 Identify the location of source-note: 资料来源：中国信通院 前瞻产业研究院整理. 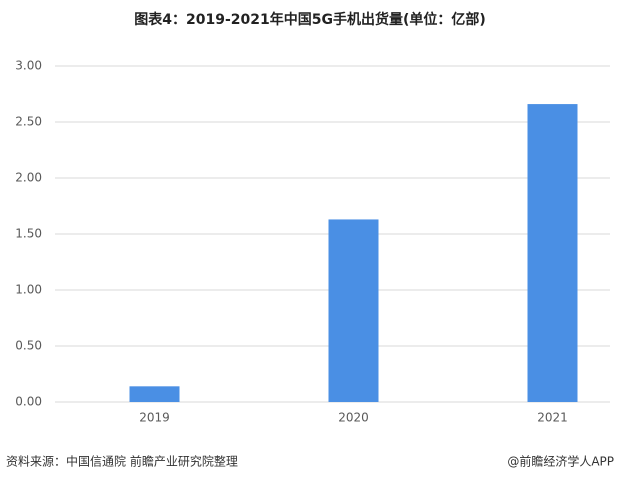
(122, 461).